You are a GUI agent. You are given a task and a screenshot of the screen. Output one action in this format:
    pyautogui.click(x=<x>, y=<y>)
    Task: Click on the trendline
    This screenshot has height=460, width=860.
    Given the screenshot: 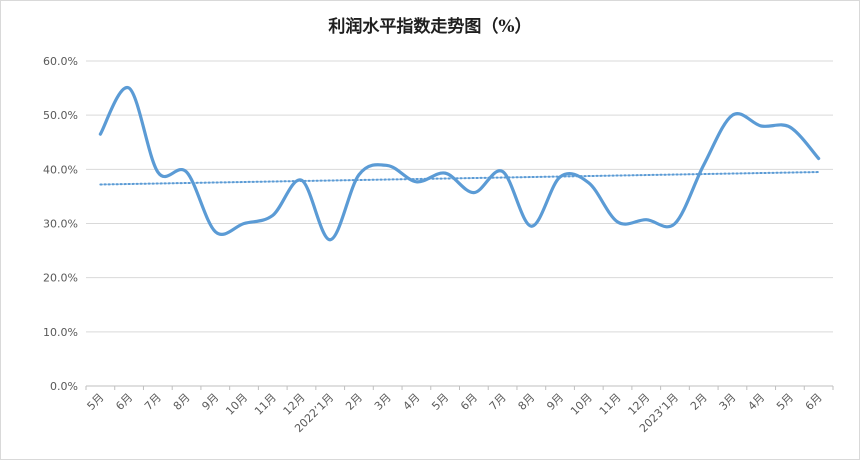 What is the action you would take?
    pyautogui.click(x=459, y=178)
    